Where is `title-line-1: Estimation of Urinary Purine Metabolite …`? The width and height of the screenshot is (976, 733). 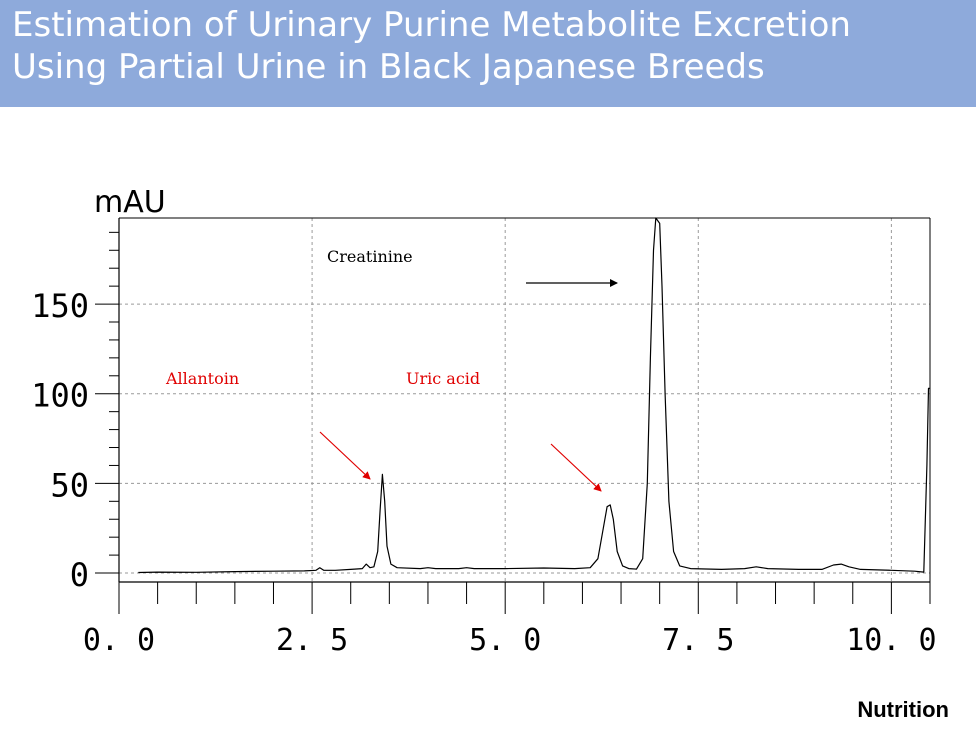
title-line-1: Estimation of Urinary Purine Metabolite … is located at coordinates (431, 25).